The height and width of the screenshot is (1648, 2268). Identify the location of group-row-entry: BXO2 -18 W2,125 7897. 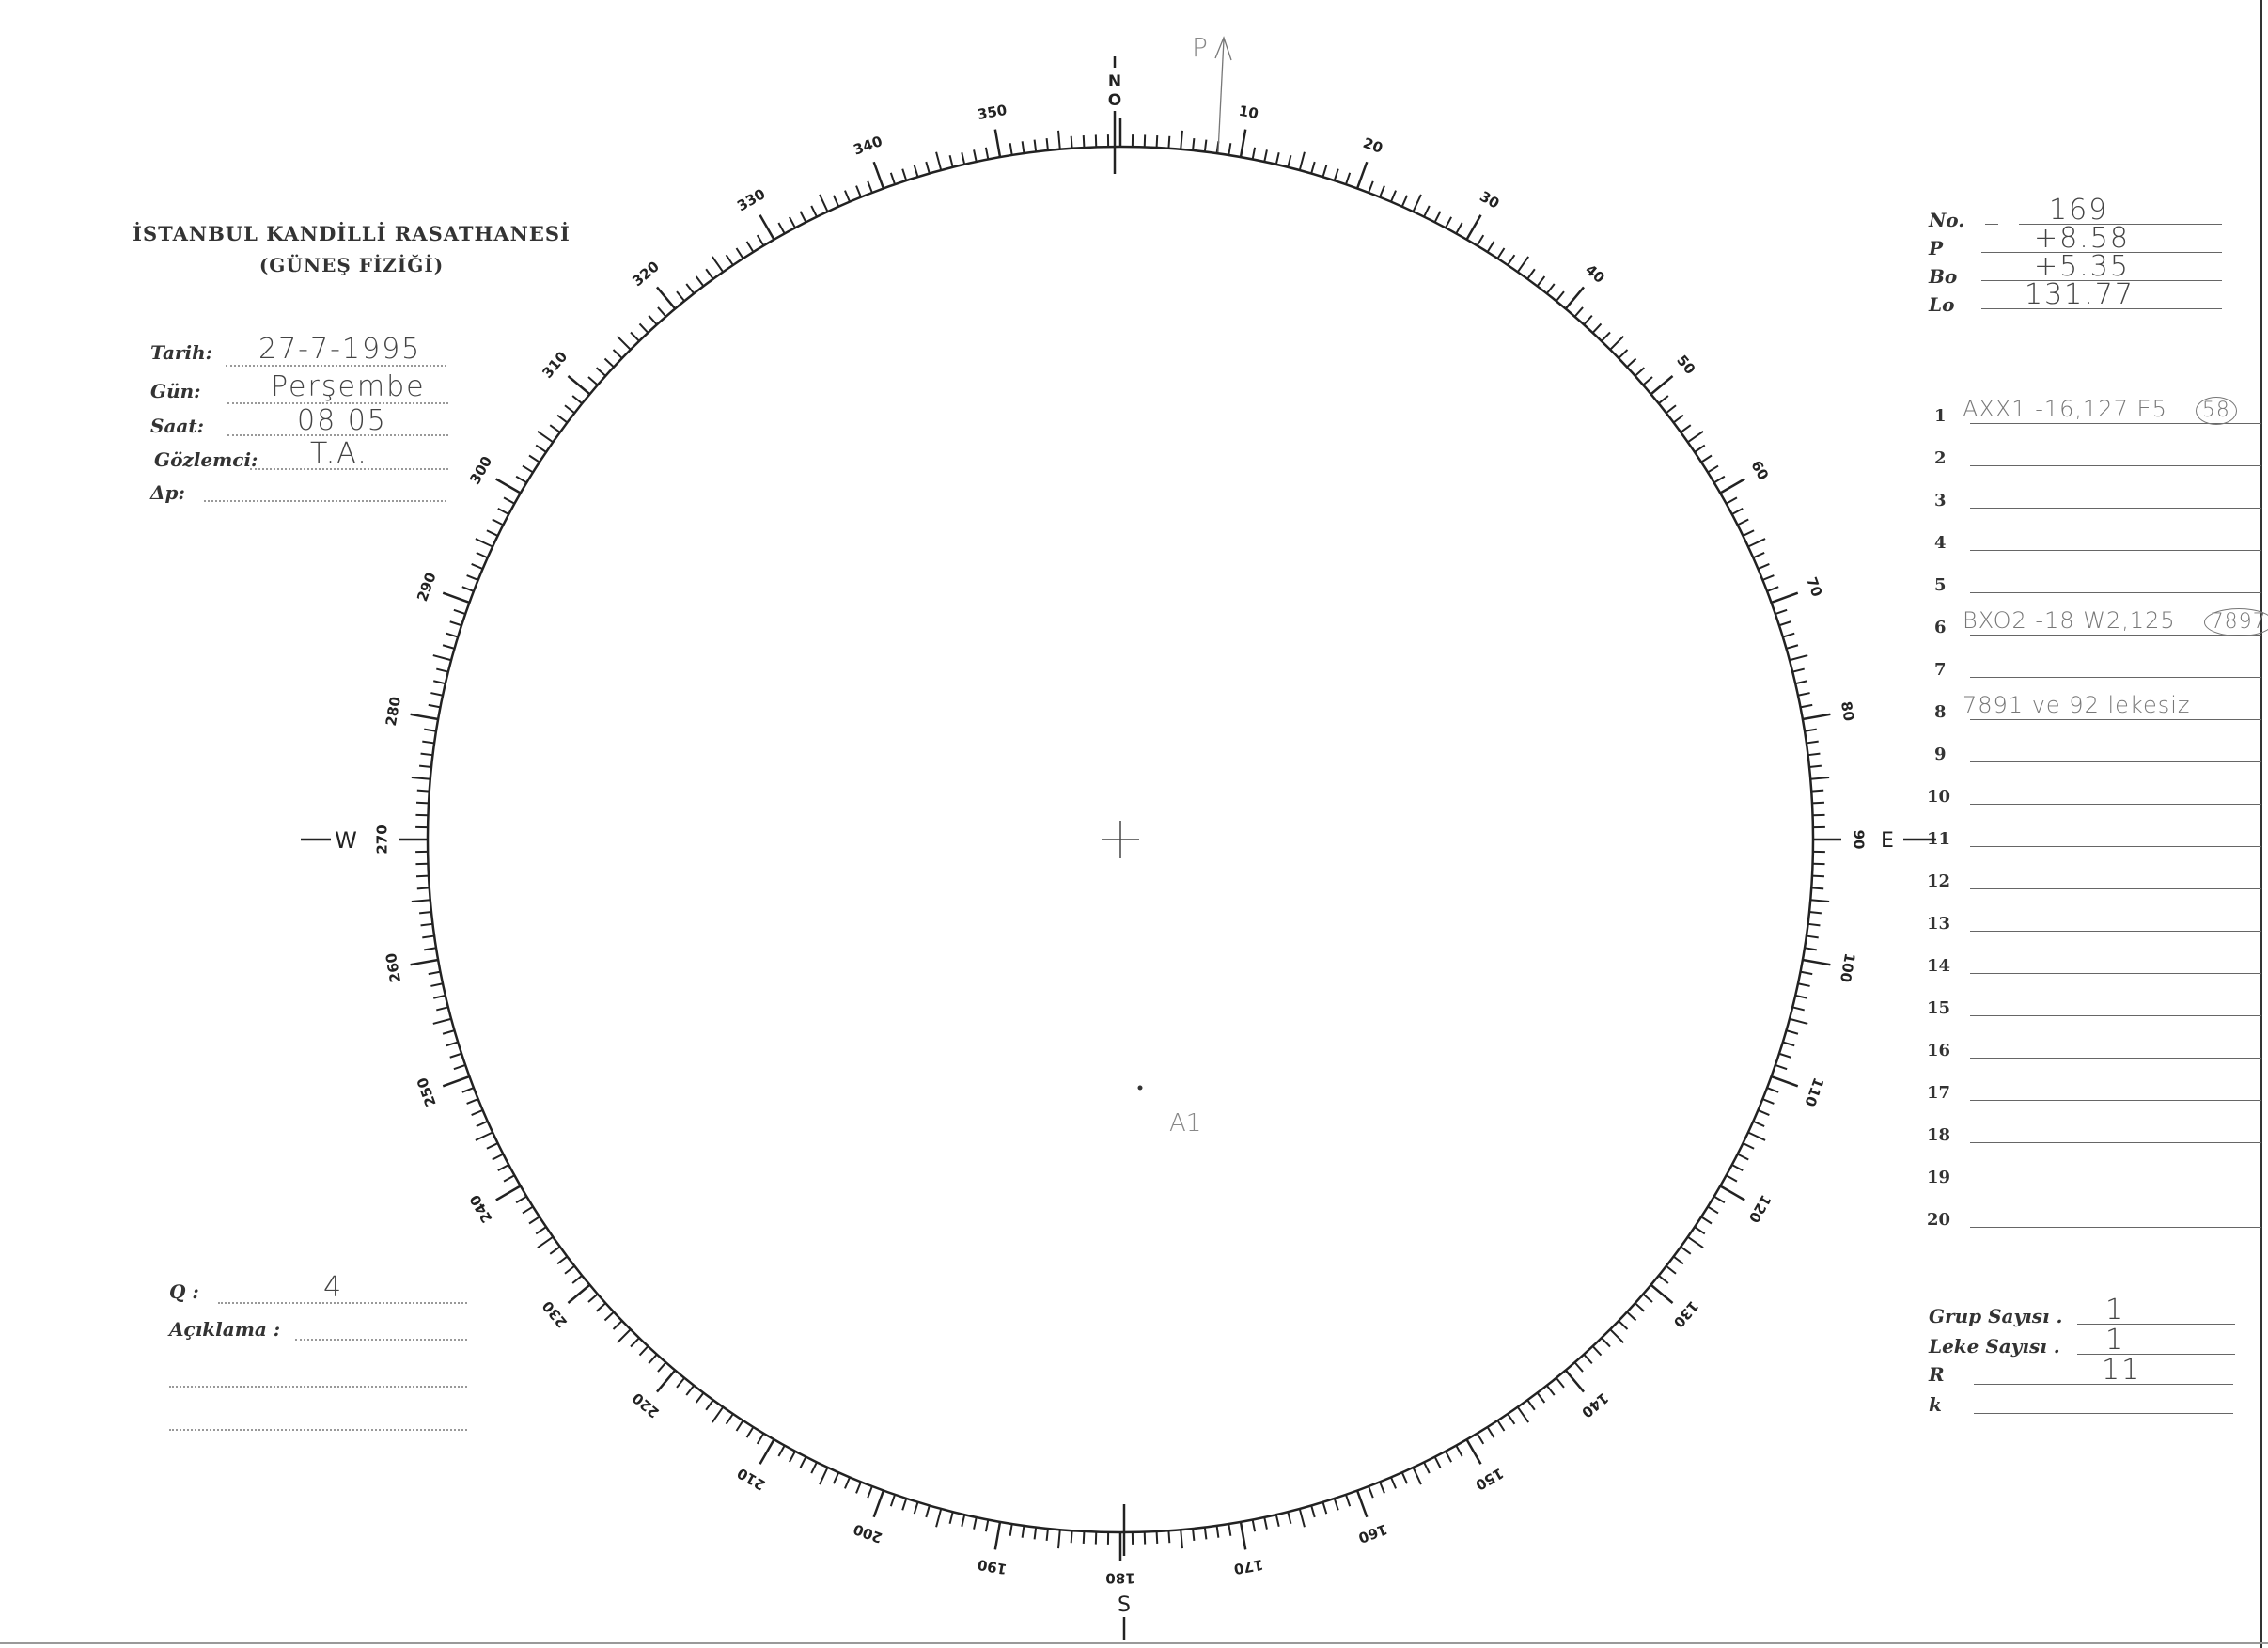
(2115, 621).